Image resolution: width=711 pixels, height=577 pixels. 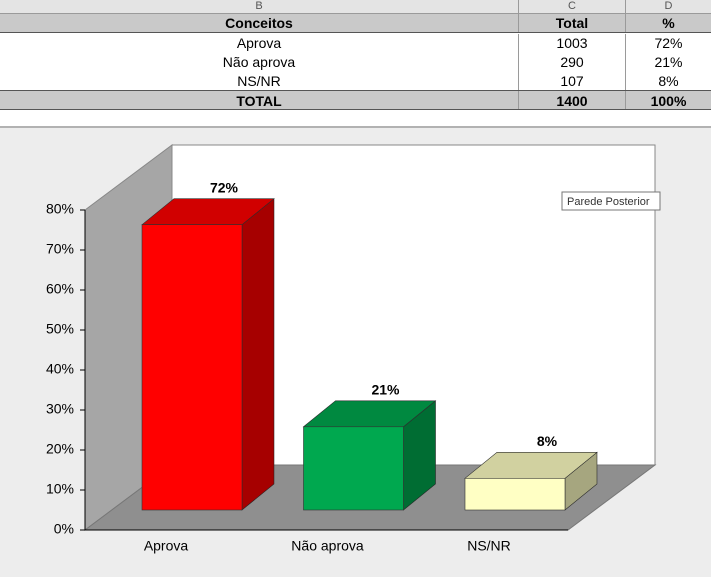 I want to click on cell: 290, so click(x=572, y=62).